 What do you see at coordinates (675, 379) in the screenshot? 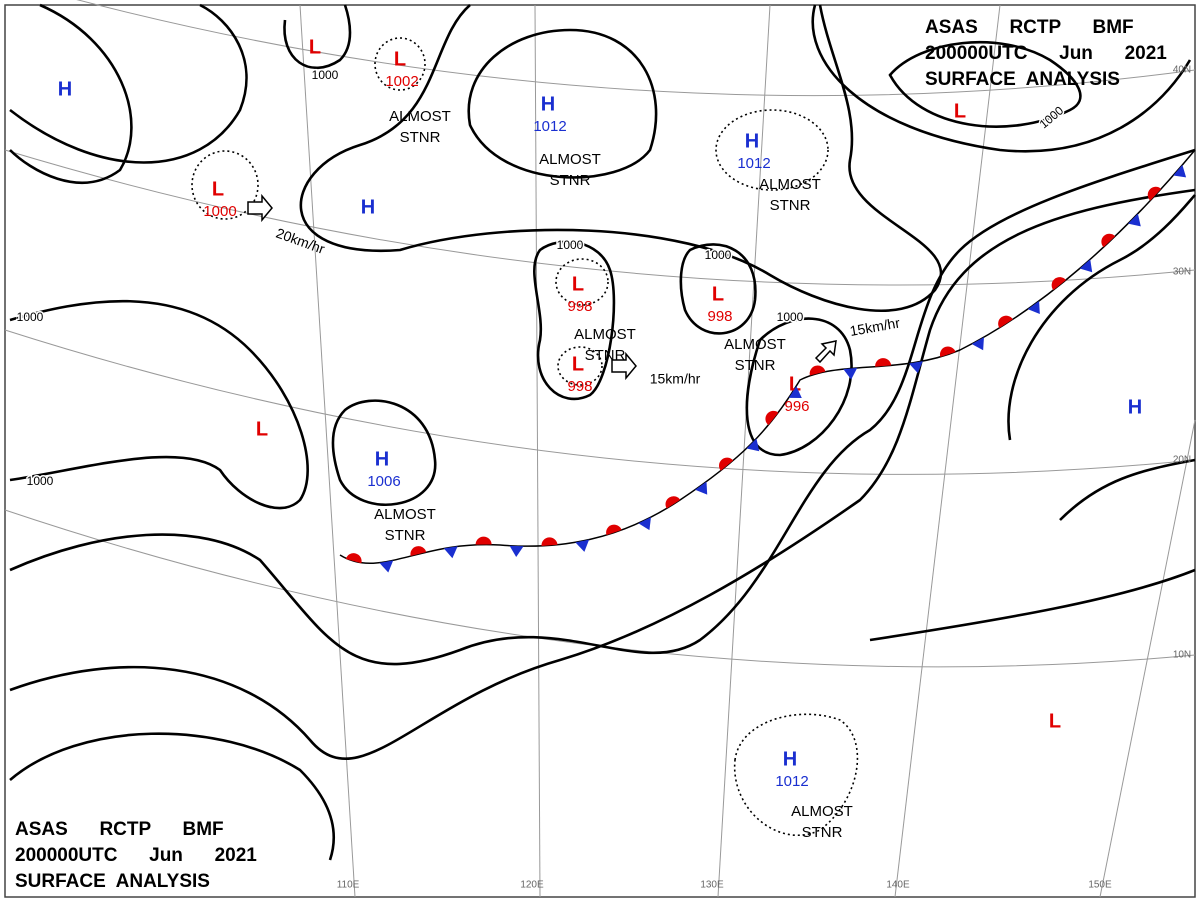
I see `motion-label: 15km/hr` at bounding box center [675, 379].